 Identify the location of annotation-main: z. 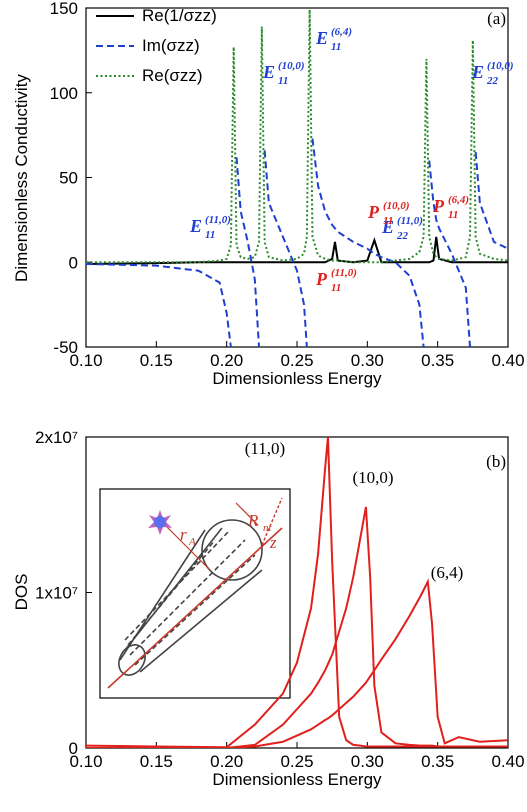
(273, 542).